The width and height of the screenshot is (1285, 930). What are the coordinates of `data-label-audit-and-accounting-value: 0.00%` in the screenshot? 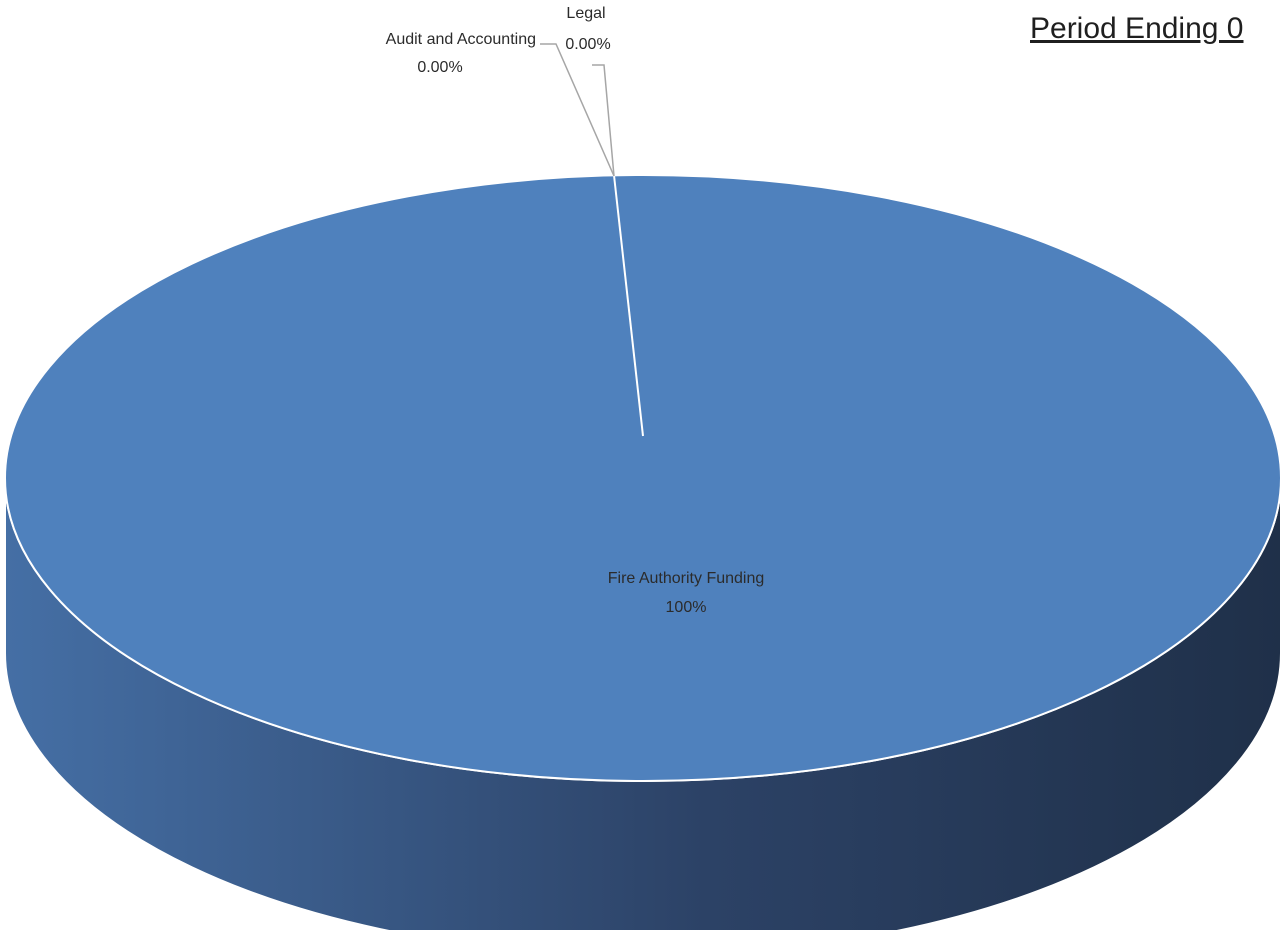 It's located at (439, 67).